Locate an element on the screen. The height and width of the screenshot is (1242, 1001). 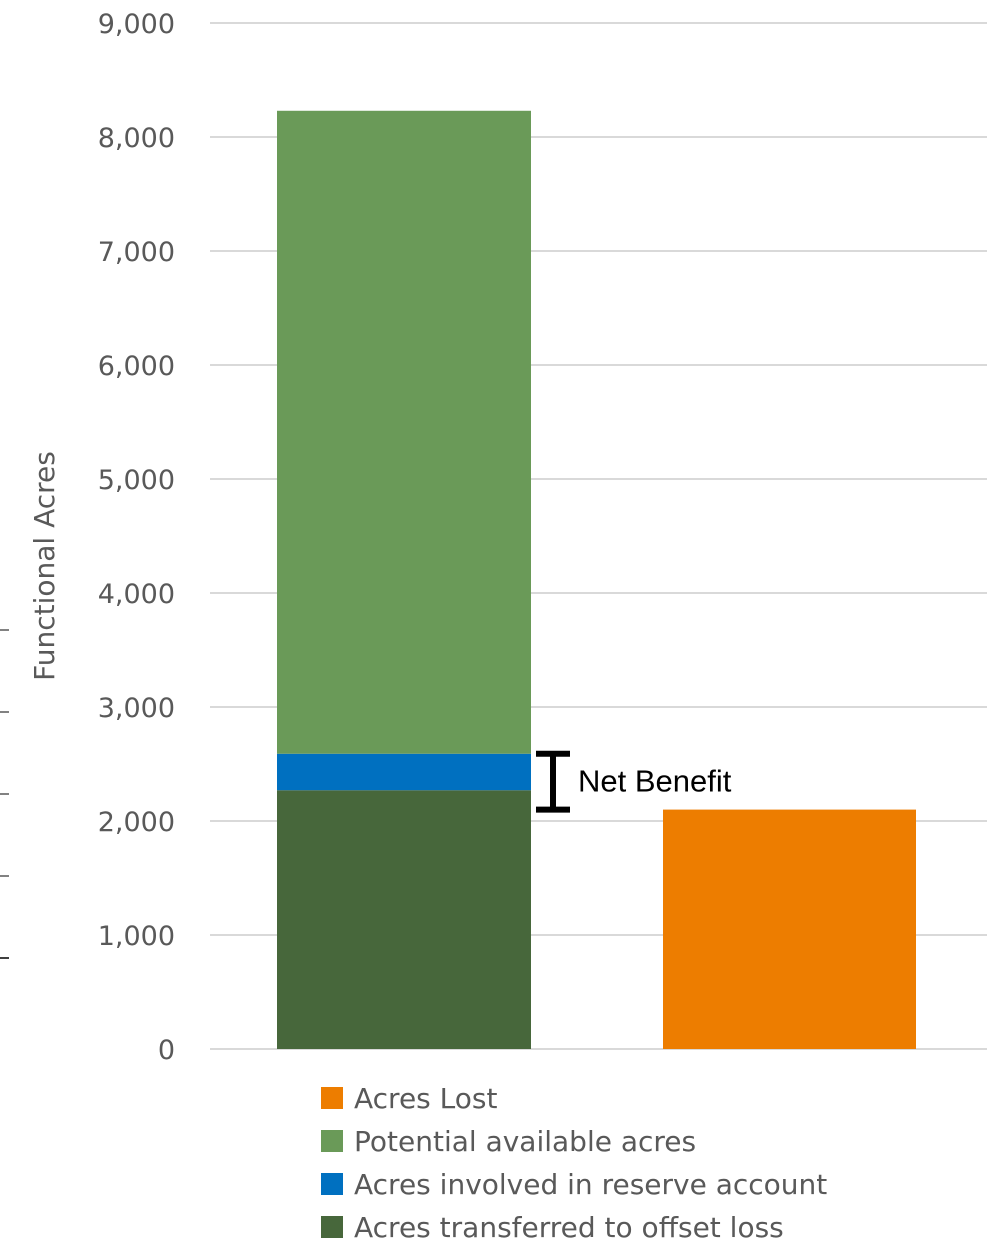
legend-label: Potential available acres is located at coordinates (525, 1141).